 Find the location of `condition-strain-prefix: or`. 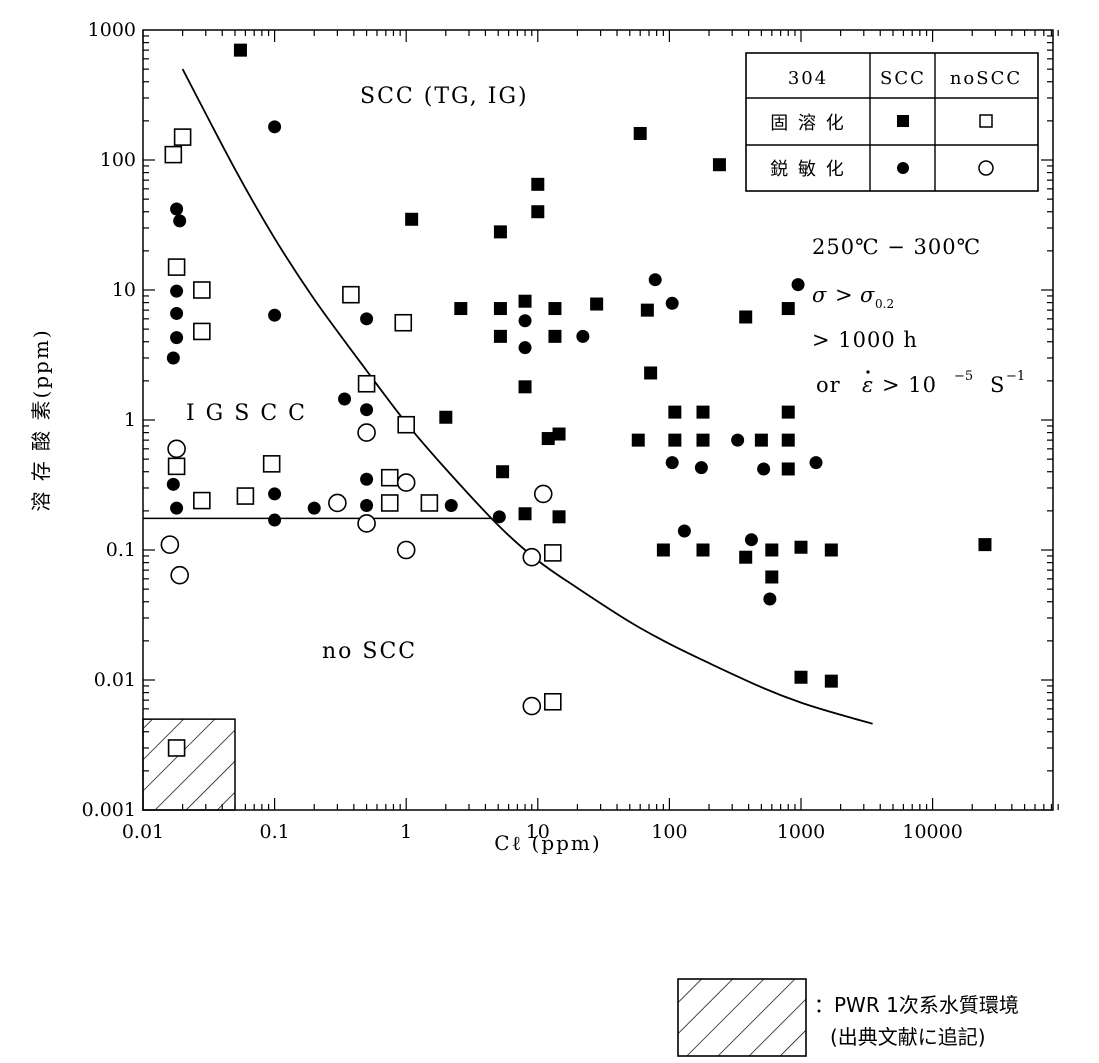

condition-strain-prefix: or is located at coordinates (828, 385).